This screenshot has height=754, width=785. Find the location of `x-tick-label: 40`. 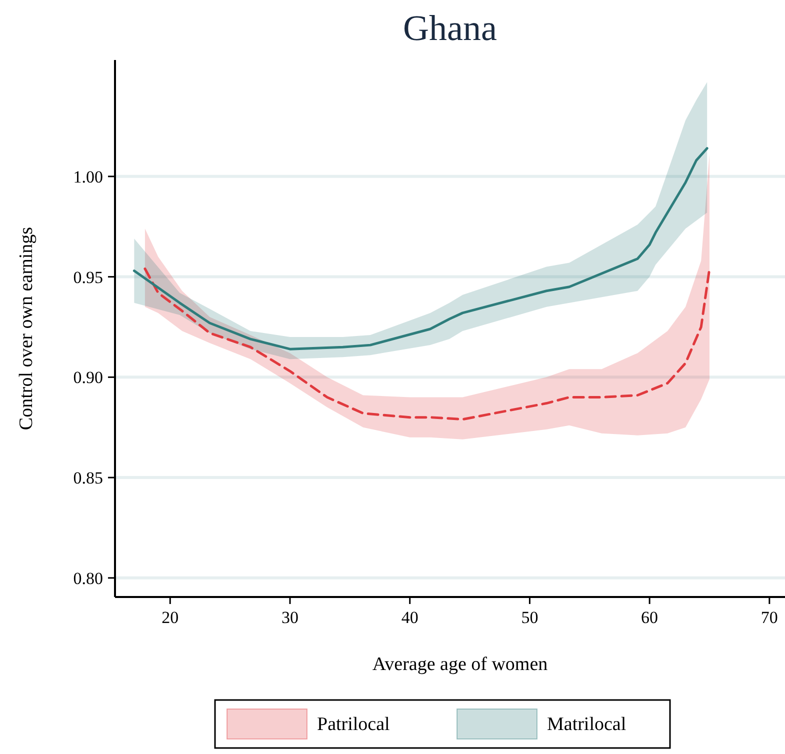

x-tick-label: 40 is located at coordinates (409, 617).